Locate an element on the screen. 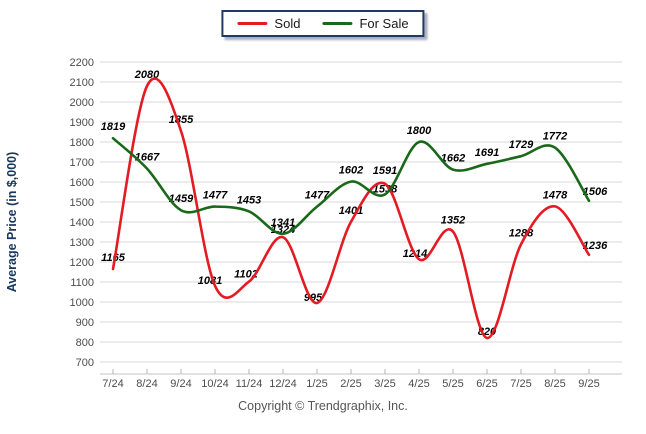 Image resolution: width=646 pixels, height=434 pixels. data-label-for-sale-6-25: 1691 is located at coordinates (487, 153).